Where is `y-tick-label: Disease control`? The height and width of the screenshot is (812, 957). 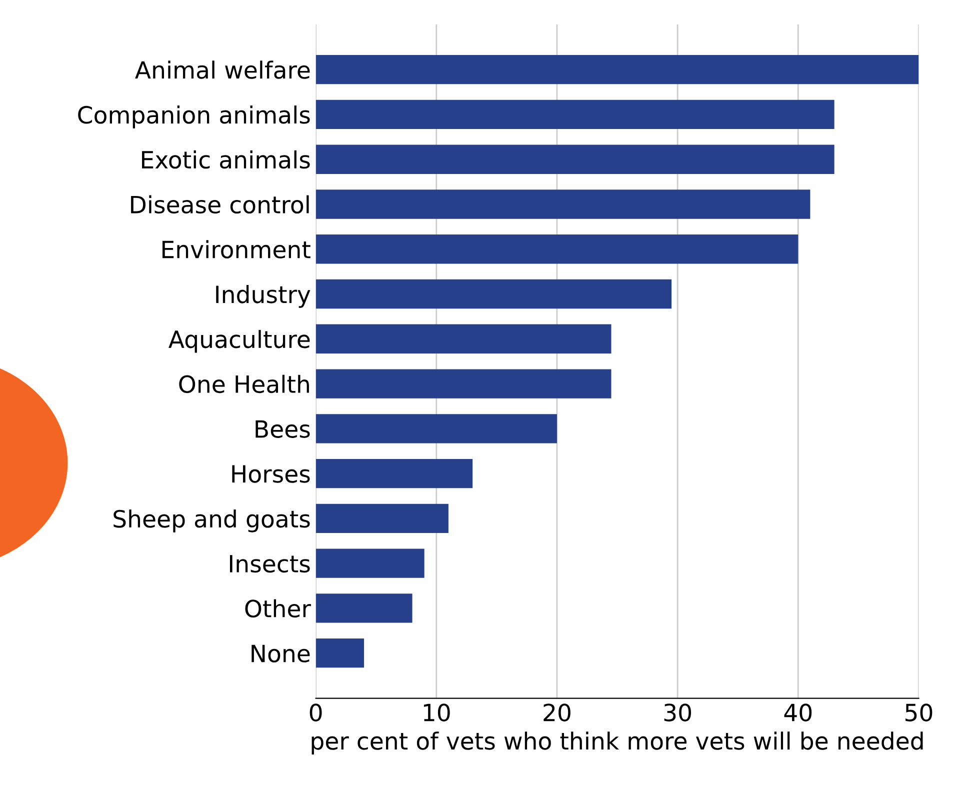 y-tick-label: Disease control is located at coordinates (220, 204).